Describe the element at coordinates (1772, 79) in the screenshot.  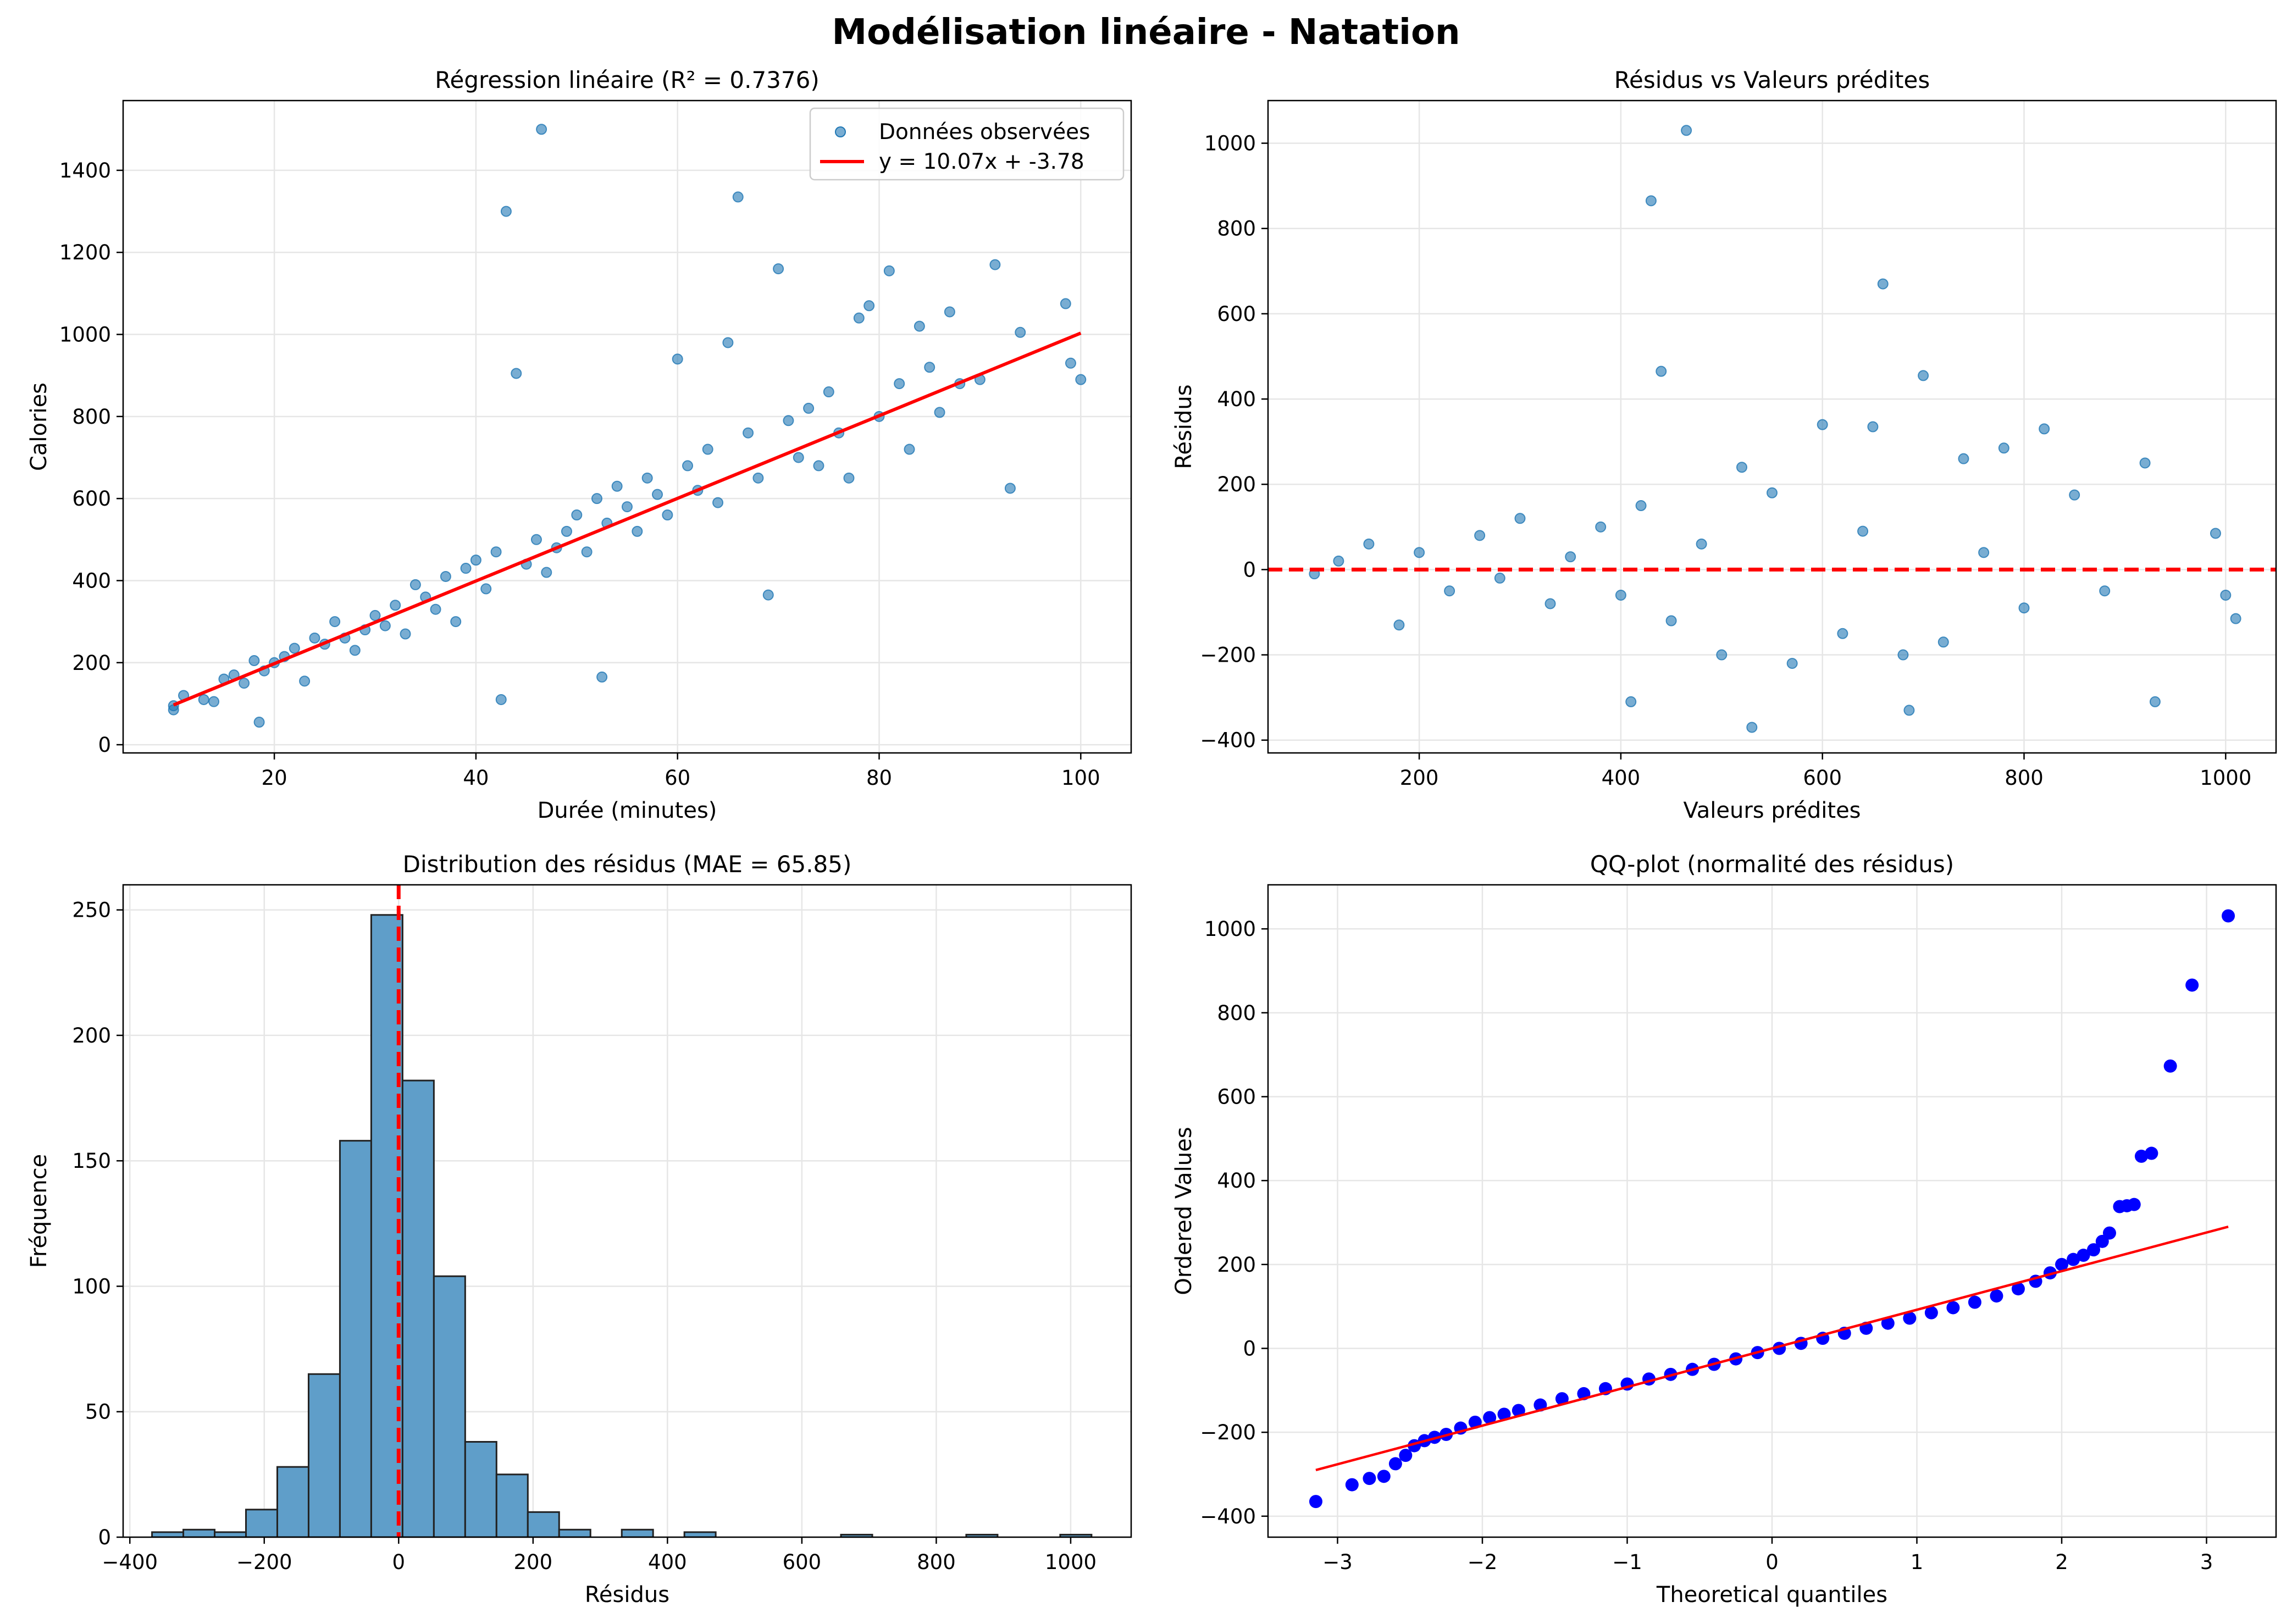
I see `axes-title: Résidus vs Valeurs prédites` at that location.